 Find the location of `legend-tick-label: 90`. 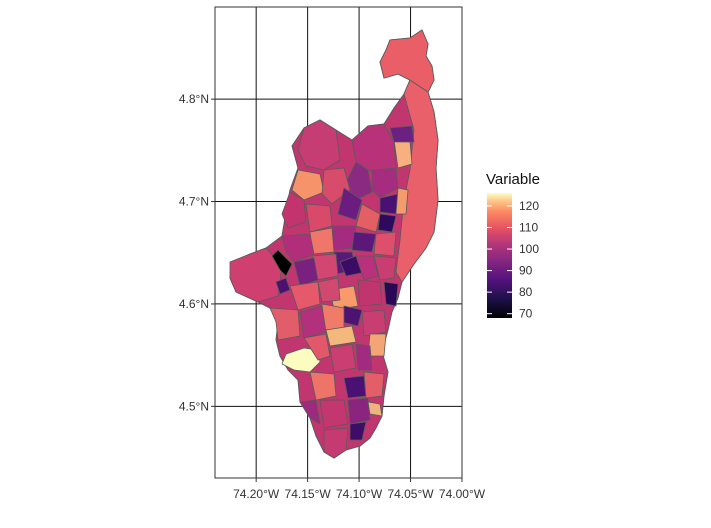

legend-tick-label: 90 is located at coordinates (526, 271).